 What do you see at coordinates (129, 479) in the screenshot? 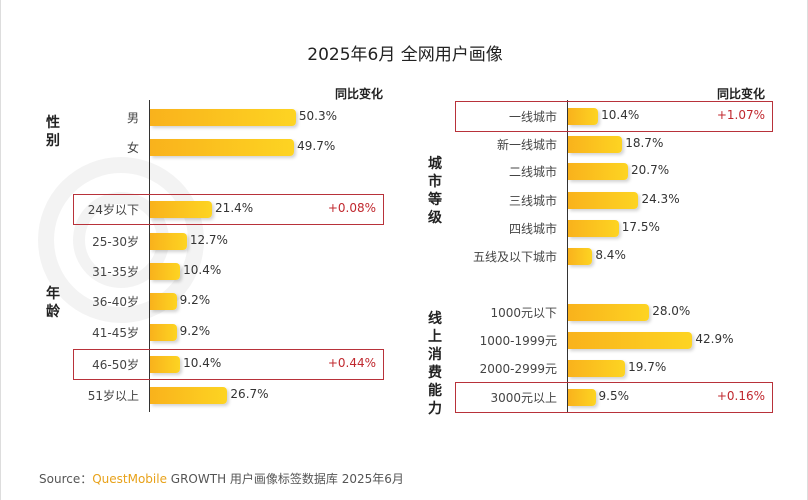
I see `source-brand: QuestMobile` at bounding box center [129, 479].